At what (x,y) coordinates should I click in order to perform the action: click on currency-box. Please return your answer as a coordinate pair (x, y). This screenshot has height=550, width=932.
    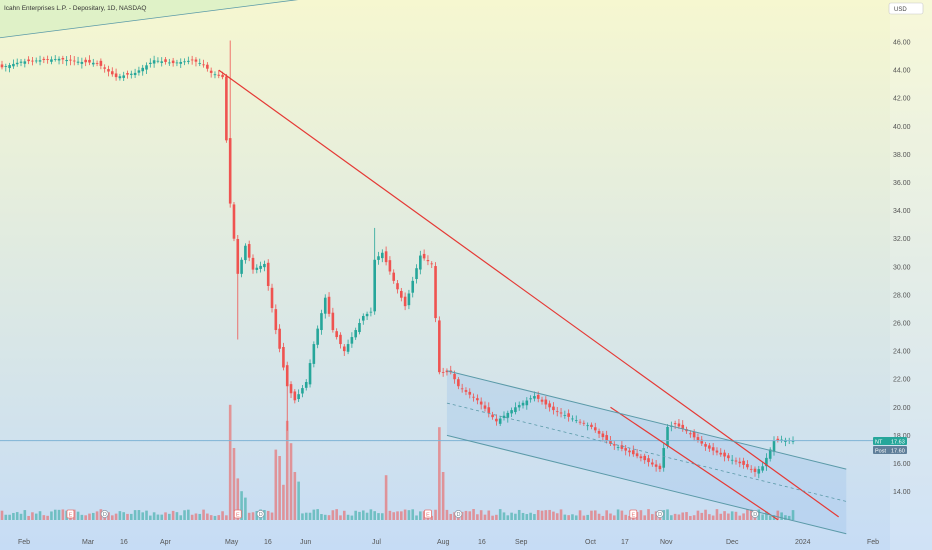
    Looking at the image, I should click on (906, 8).